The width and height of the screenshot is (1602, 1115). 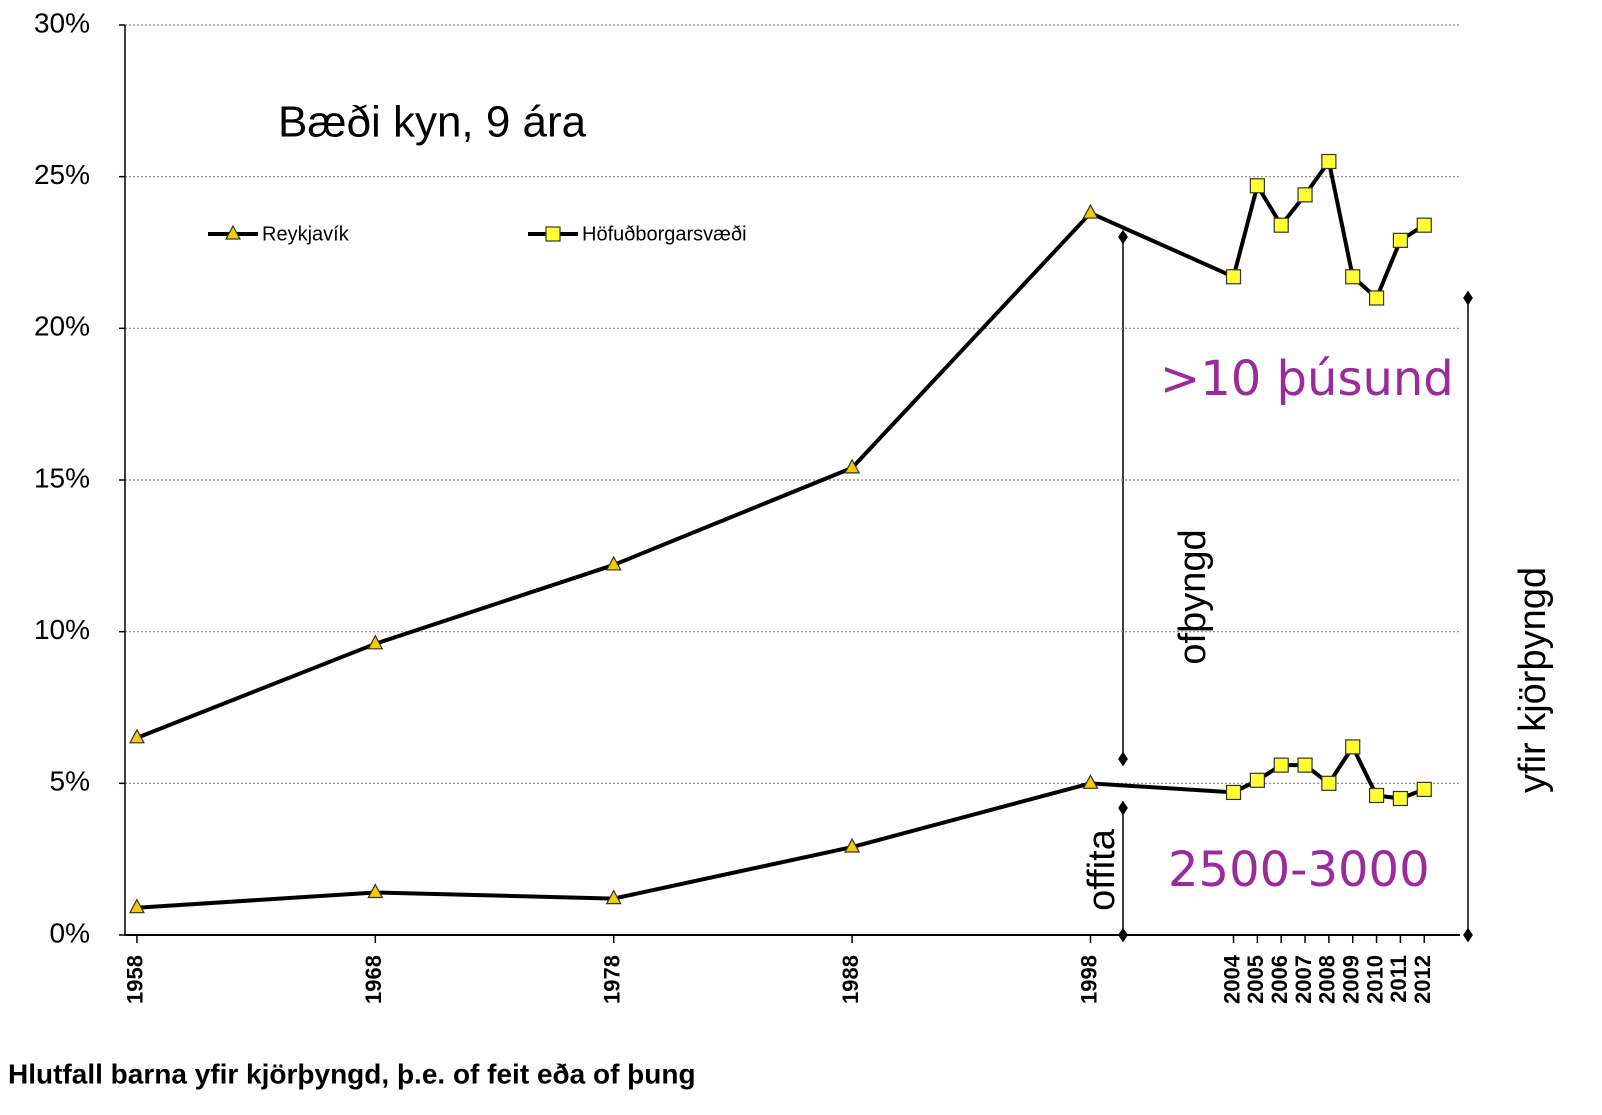 I want to click on annotation-arrows, so click(x=1295, y=586).